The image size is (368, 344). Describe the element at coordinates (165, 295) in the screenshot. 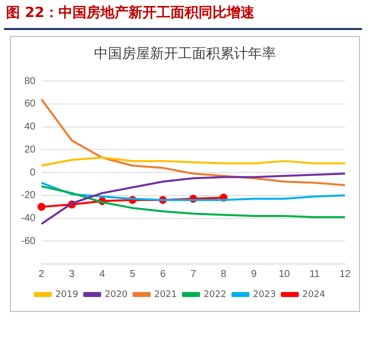

I see `legend-label: 2021` at that location.